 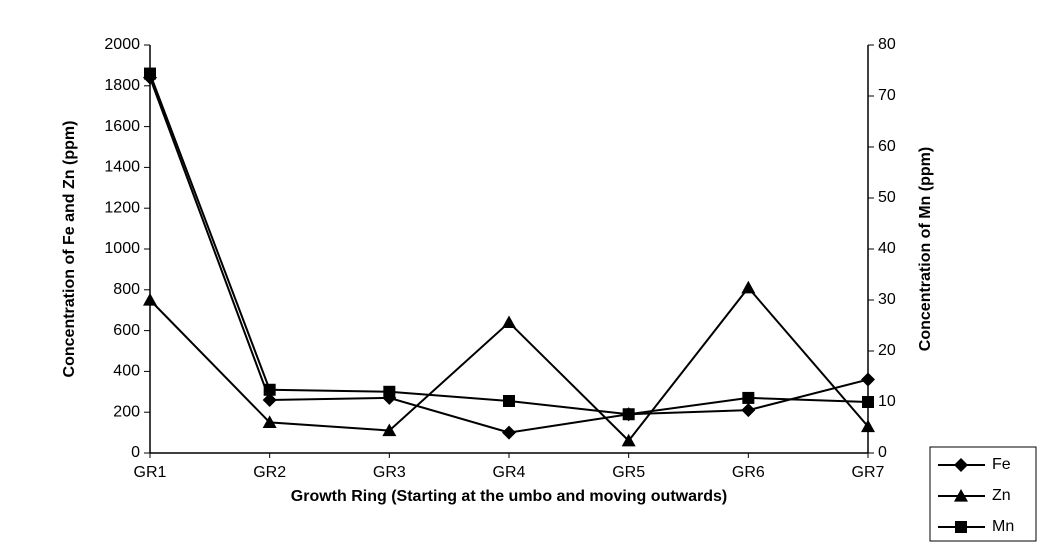 What do you see at coordinates (1001, 495) in the screenshot?
I see `legend-label: Zn` at bounding box center [1001, 495].